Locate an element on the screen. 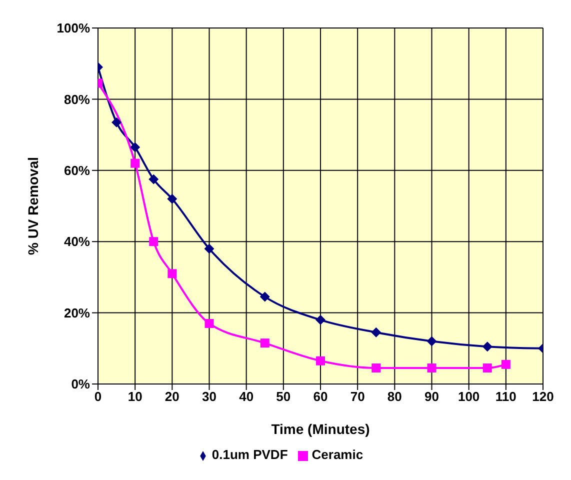  y-tick-label: 60% is located at coordinates (77, 170).